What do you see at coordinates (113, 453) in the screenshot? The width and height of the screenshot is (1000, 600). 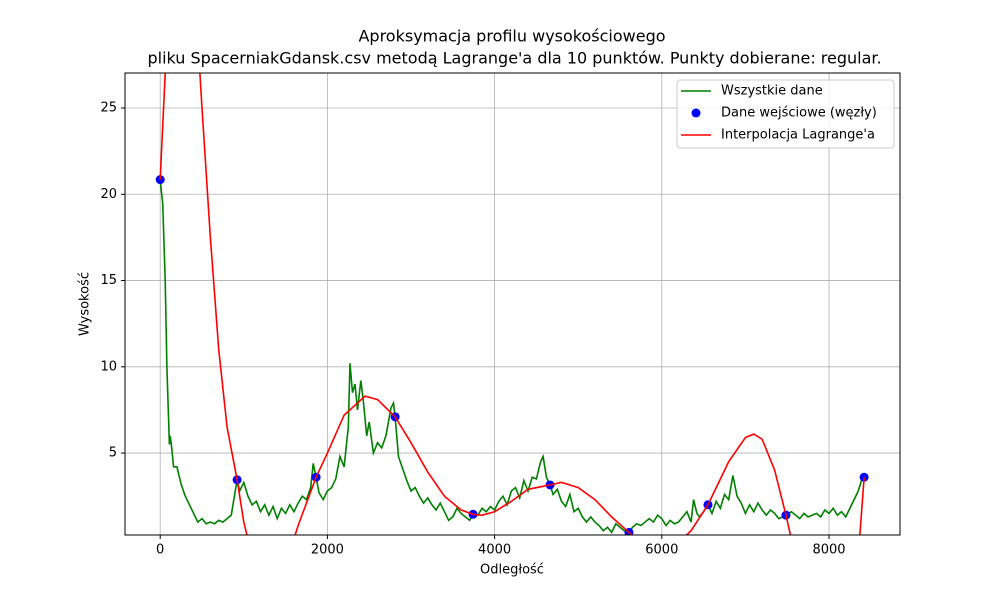 I see `y-tick-label: 5` at bounding box center [113, 453].